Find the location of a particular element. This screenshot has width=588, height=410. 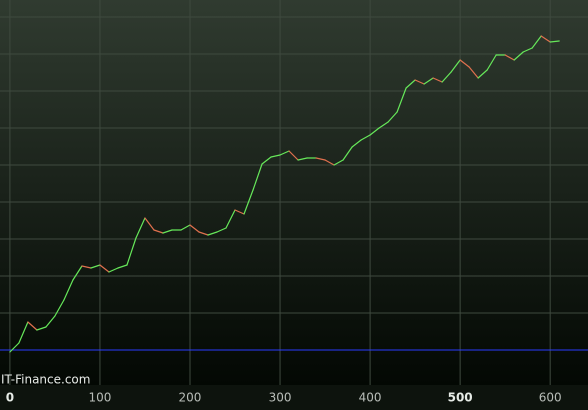

axis-band is located at coordinates (294, 397).